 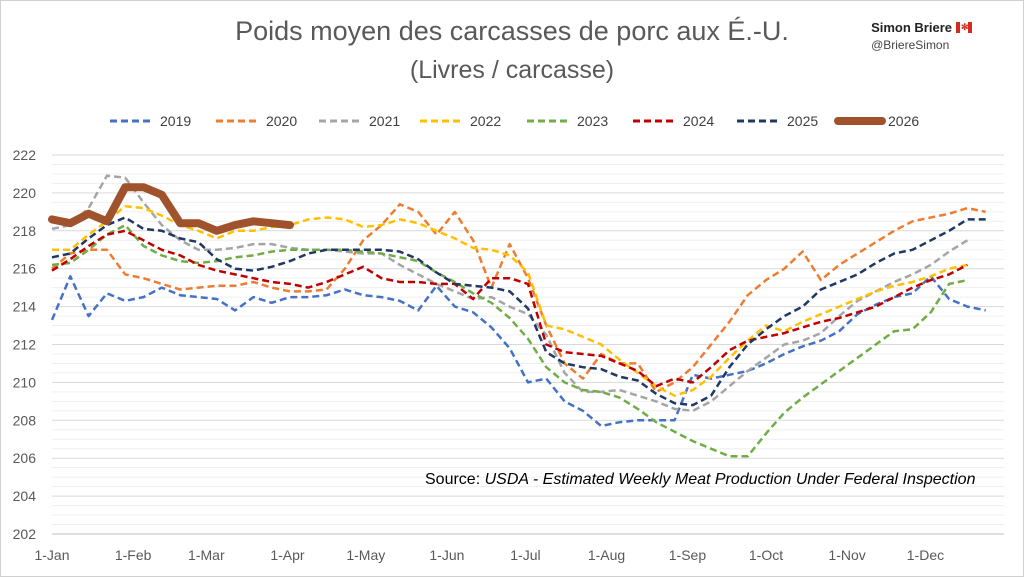 What do you see at coordinates (688, 555) in the screenshot?
I see `x-tick-label: 1-Sep` at bounding box center [688, 555].